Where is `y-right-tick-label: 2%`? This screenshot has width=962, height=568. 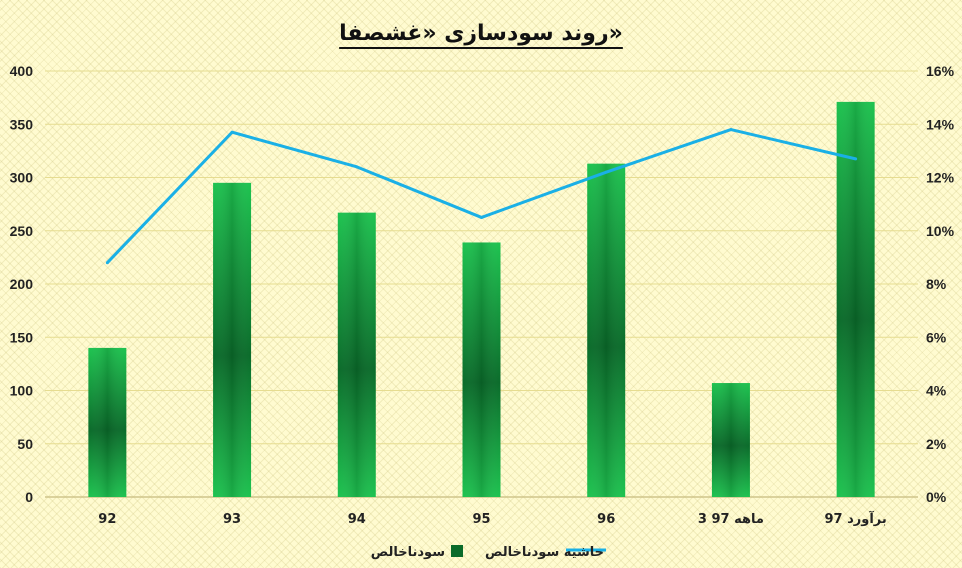 y-right-tick-label: 2% is located at coordinates (936, 444).